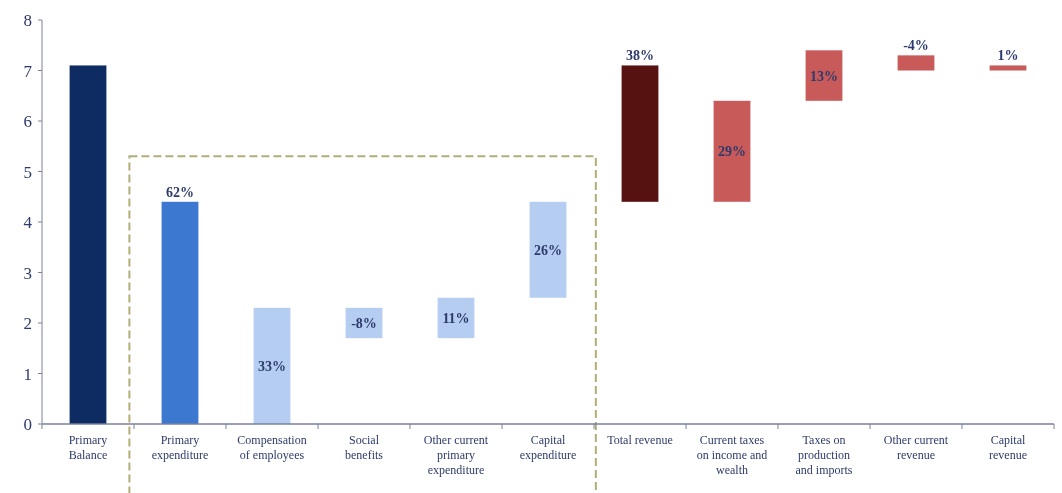 The width and height of the screenshot is (1062, 493). What do you see at coordinates (27, 374) in the screenshot?
I see `y-tick-label: 1` at bounding box center [27, 374].